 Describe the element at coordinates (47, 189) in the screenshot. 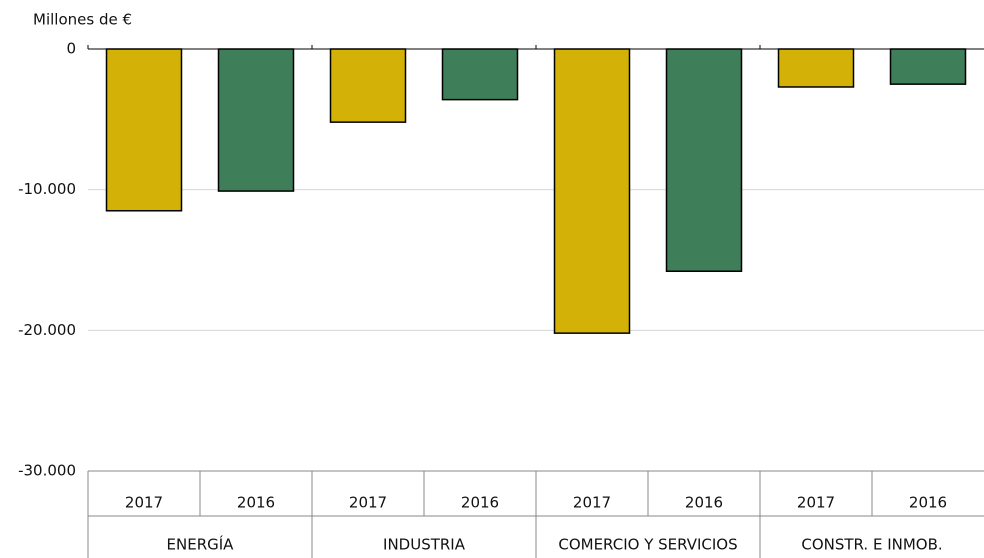

I see `y-tick-label: -10.000` at that location.